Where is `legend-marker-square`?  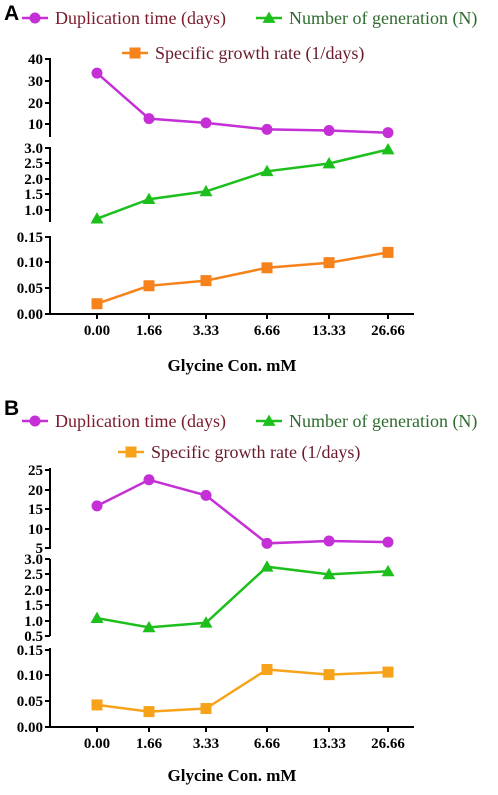
legend-marker-square is located at coordinates (131, 452).